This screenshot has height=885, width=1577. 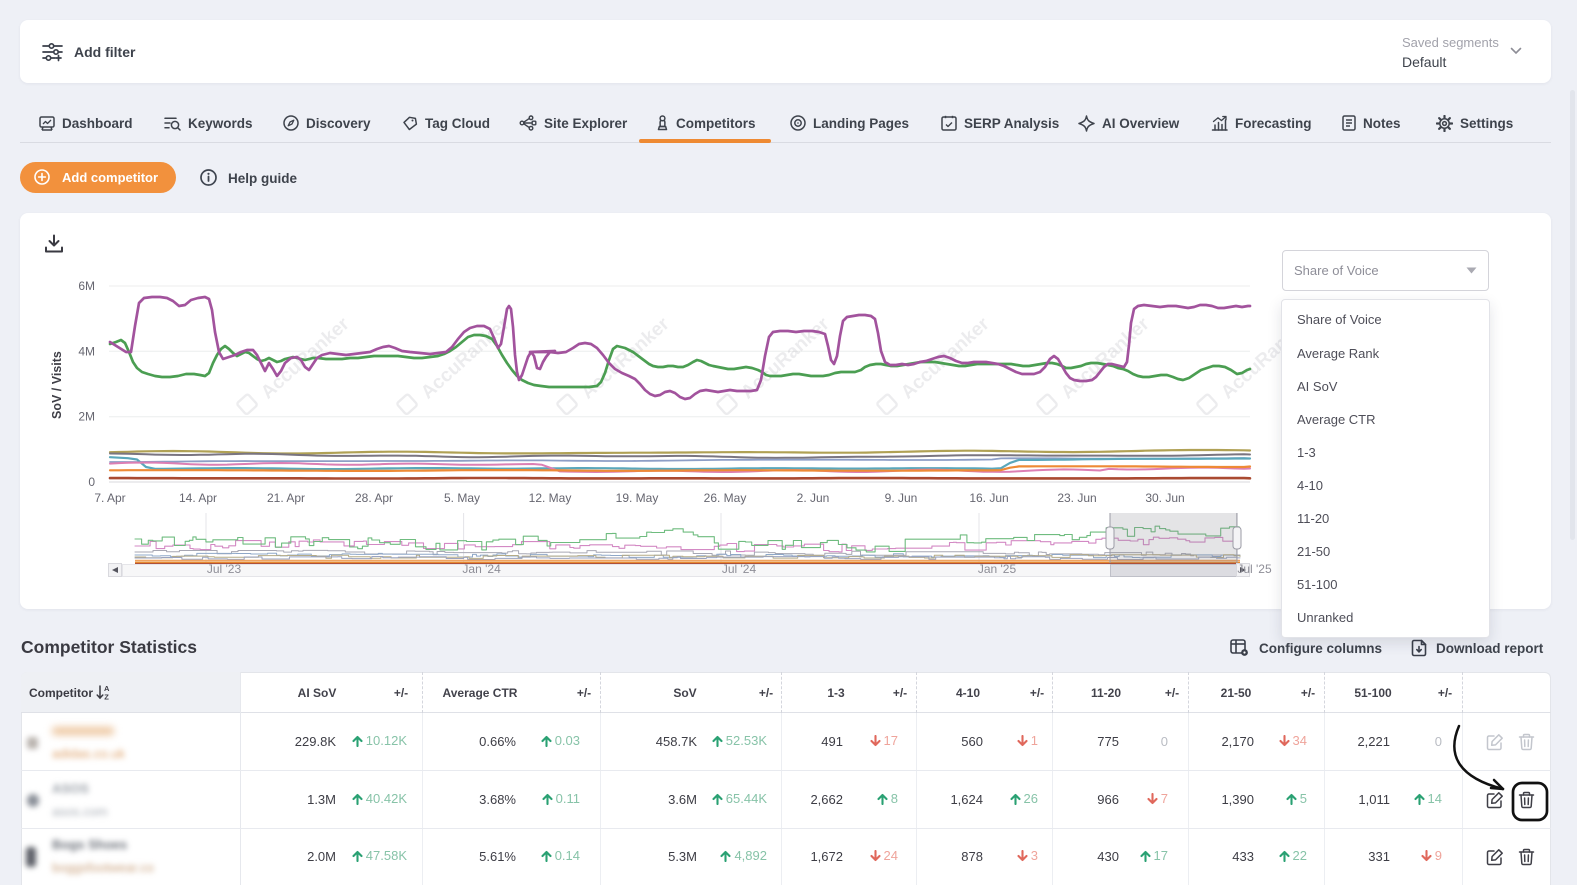 I want to click on svg-text: Jul '24, so click(x=739, y=569).